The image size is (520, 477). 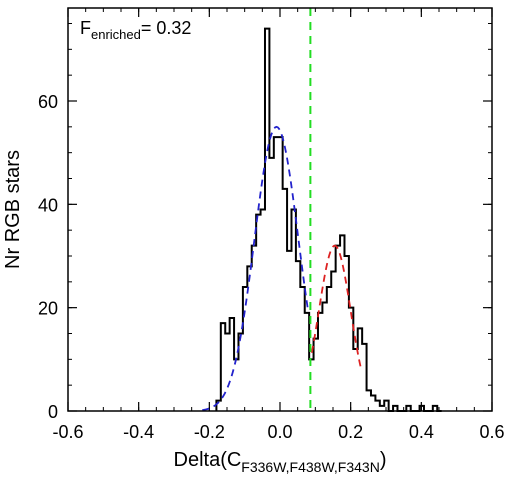 What do you see at coordinates (166, 28) in the screenshot?
I see `annotation-suffix: = 0.32` at bounding box center [166, 28].